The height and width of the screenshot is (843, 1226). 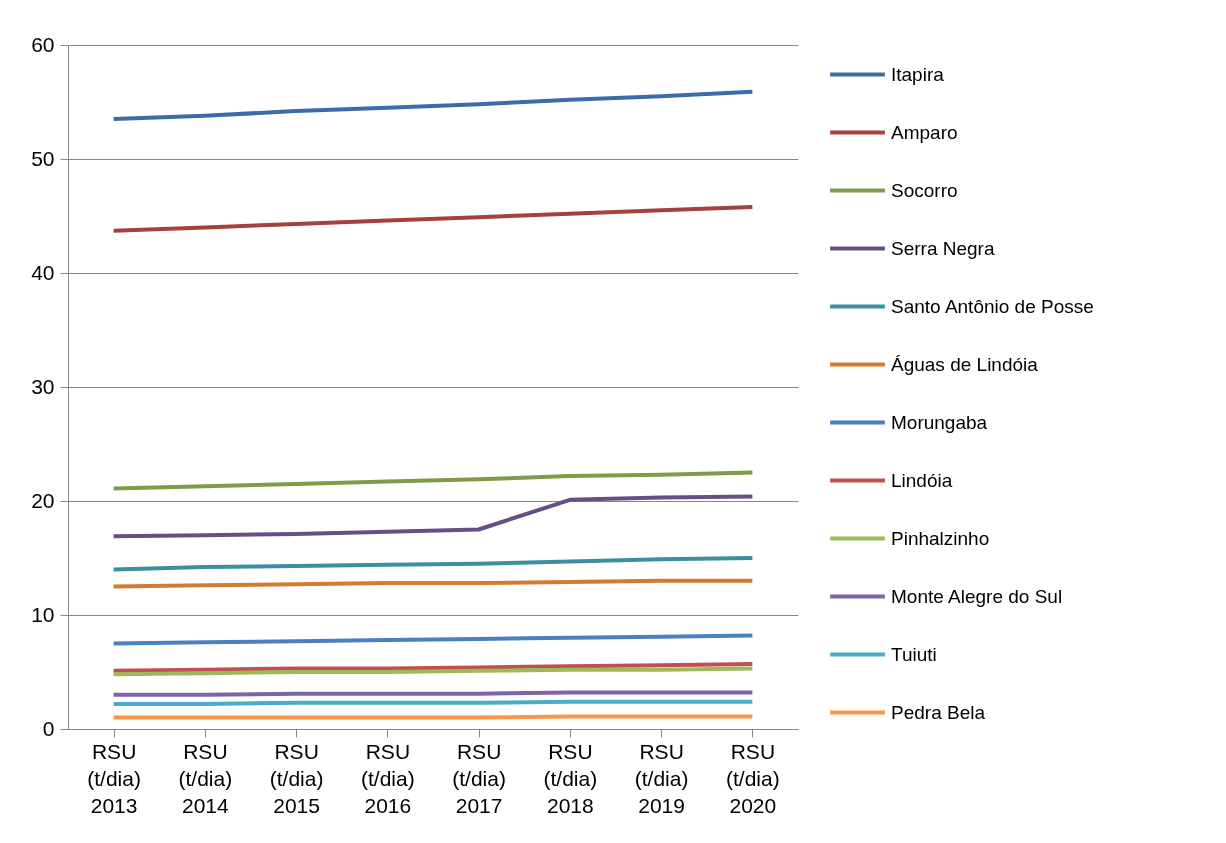 What do you see at coordinates (43, 386) in the screenshot?
I see `y-tick-label: 30` at bounding box center [43, 386].